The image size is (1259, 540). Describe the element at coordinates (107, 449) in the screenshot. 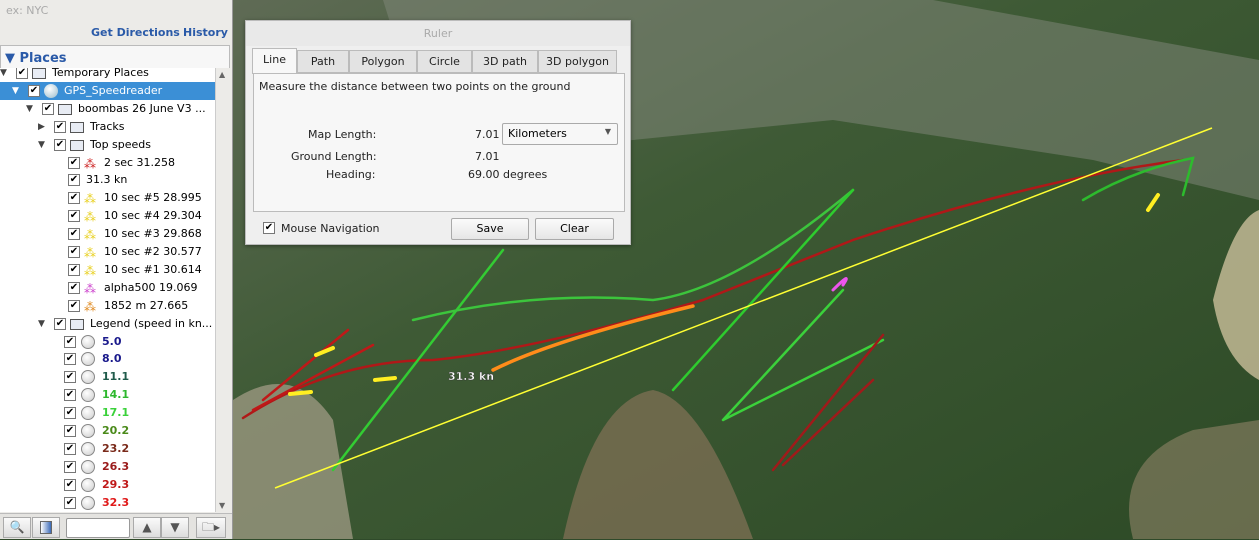

I see `legend-item: ✔ 23.2` at that location.